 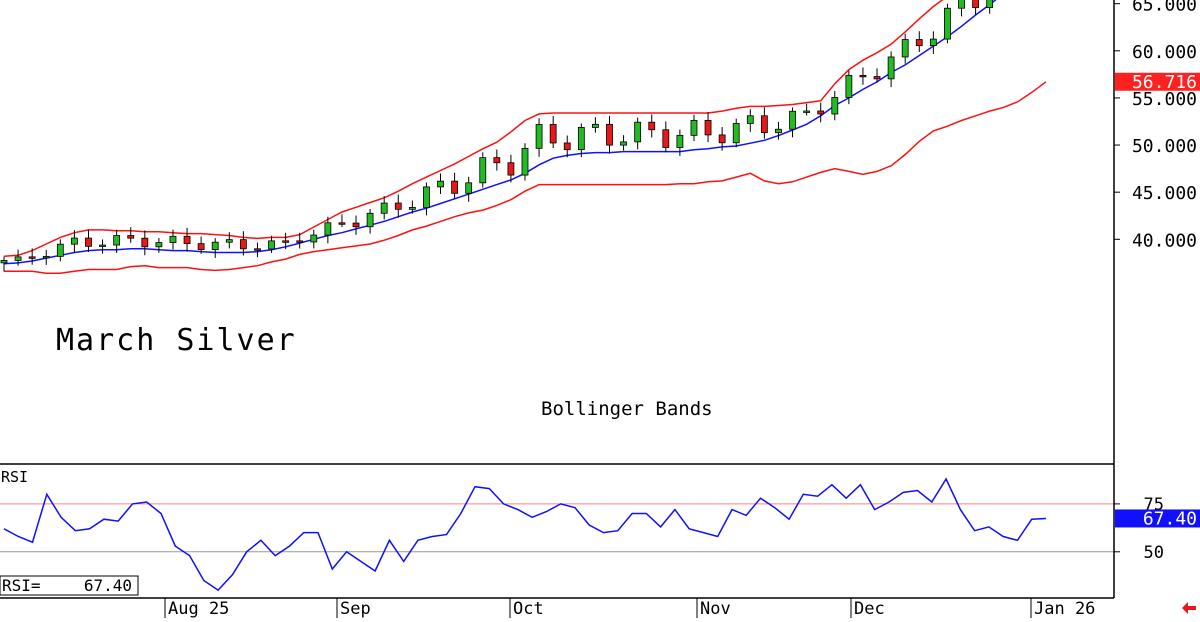 What do you see at coordinates (21, 585) in the screenshot?
I see `rsi-readout-label: RSI=` at bounding box center [21, 585].